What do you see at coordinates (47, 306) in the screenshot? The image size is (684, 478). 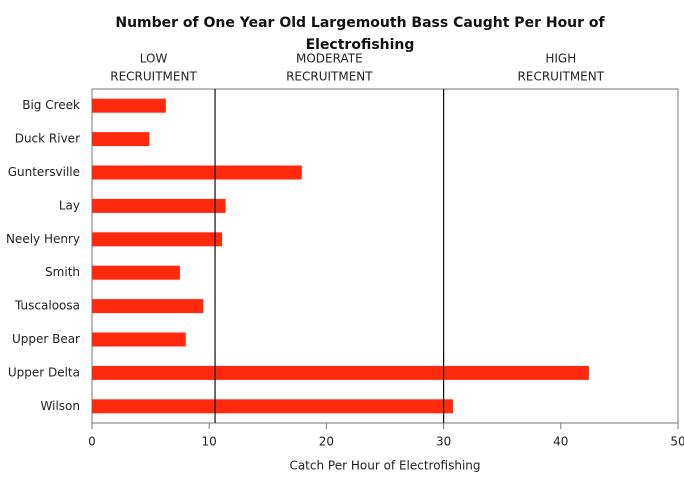 I see `y-tick-label: Tuscaloosa` at bounding box center [47, 306].